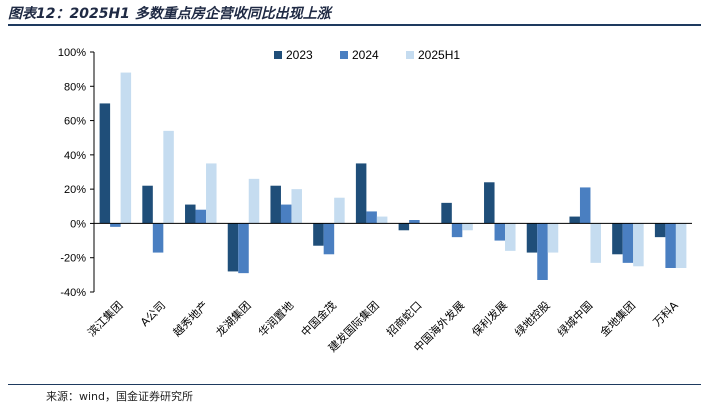 The width and height of the screenshot is (709, 413). I want to click on category-label: 滨江集团, so click(104, 318).